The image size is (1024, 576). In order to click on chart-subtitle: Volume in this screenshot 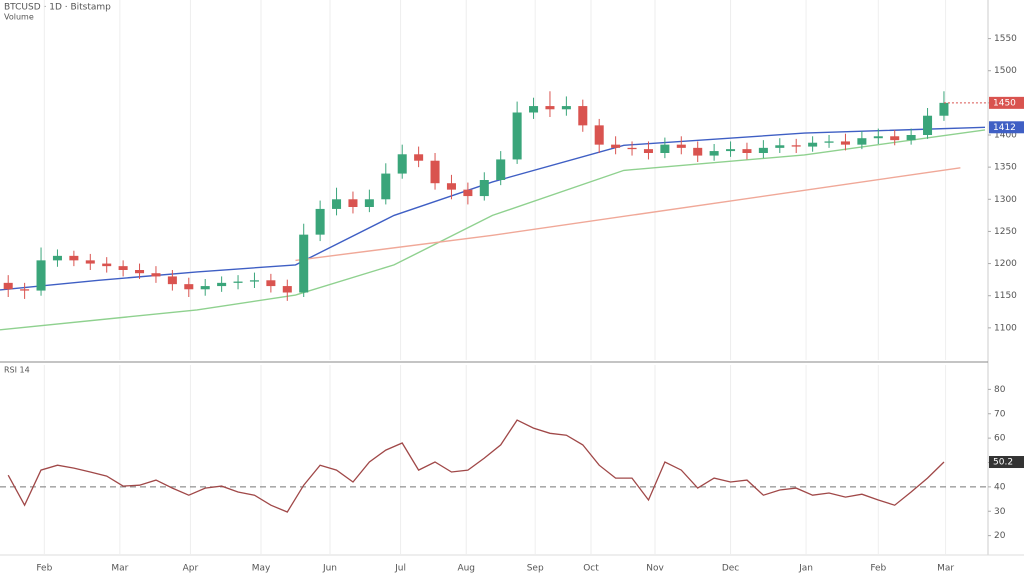, I will do `click(19, 17)`.